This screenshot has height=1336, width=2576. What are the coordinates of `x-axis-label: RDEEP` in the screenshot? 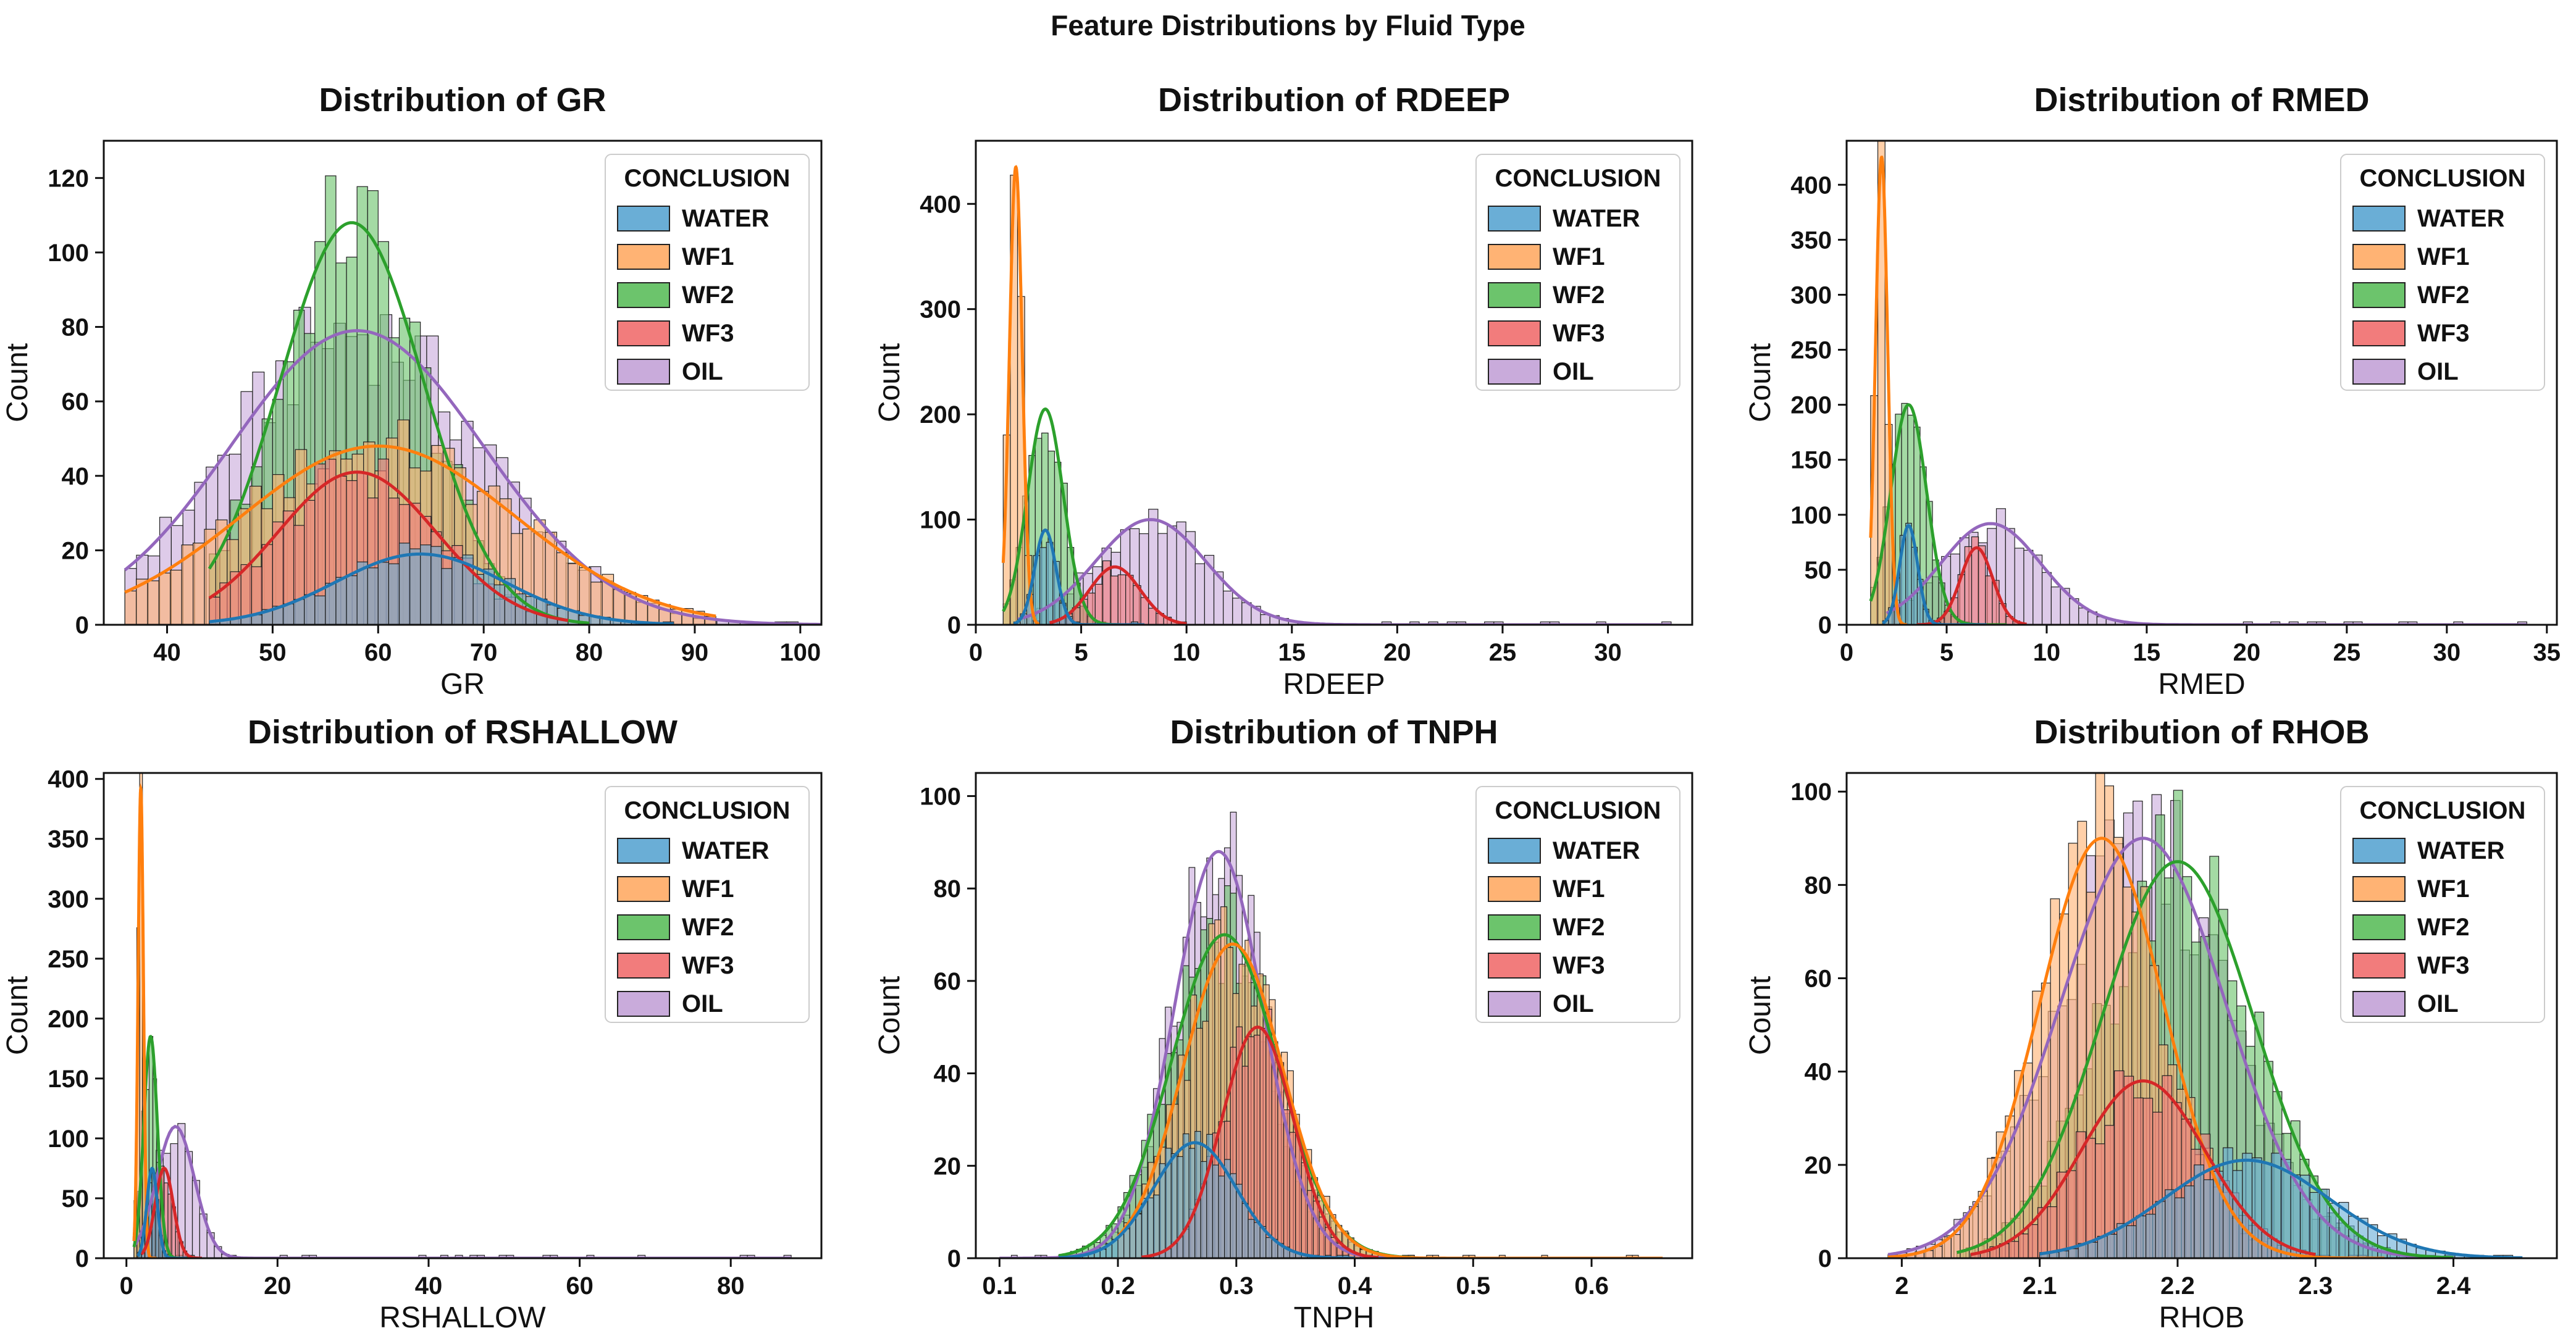 It's located at (1334, 684).